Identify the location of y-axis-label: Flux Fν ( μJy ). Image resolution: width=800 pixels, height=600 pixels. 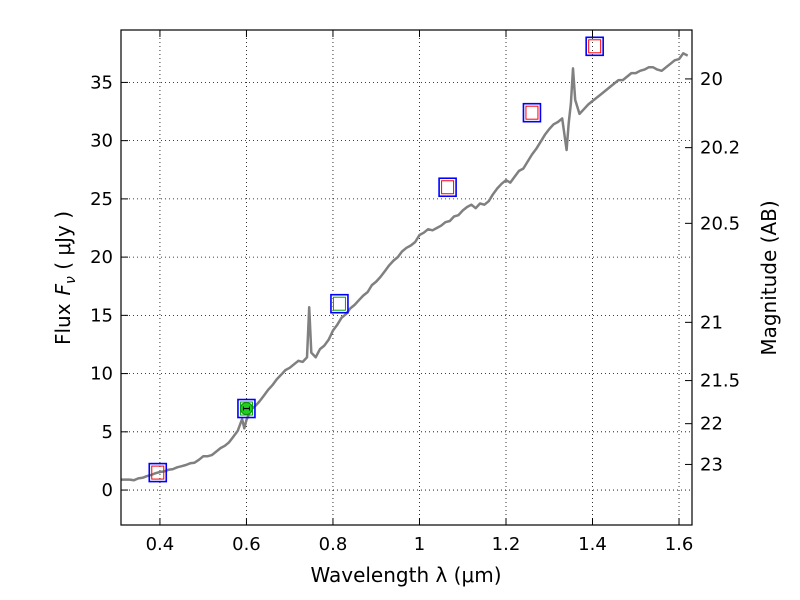
(65, 278).